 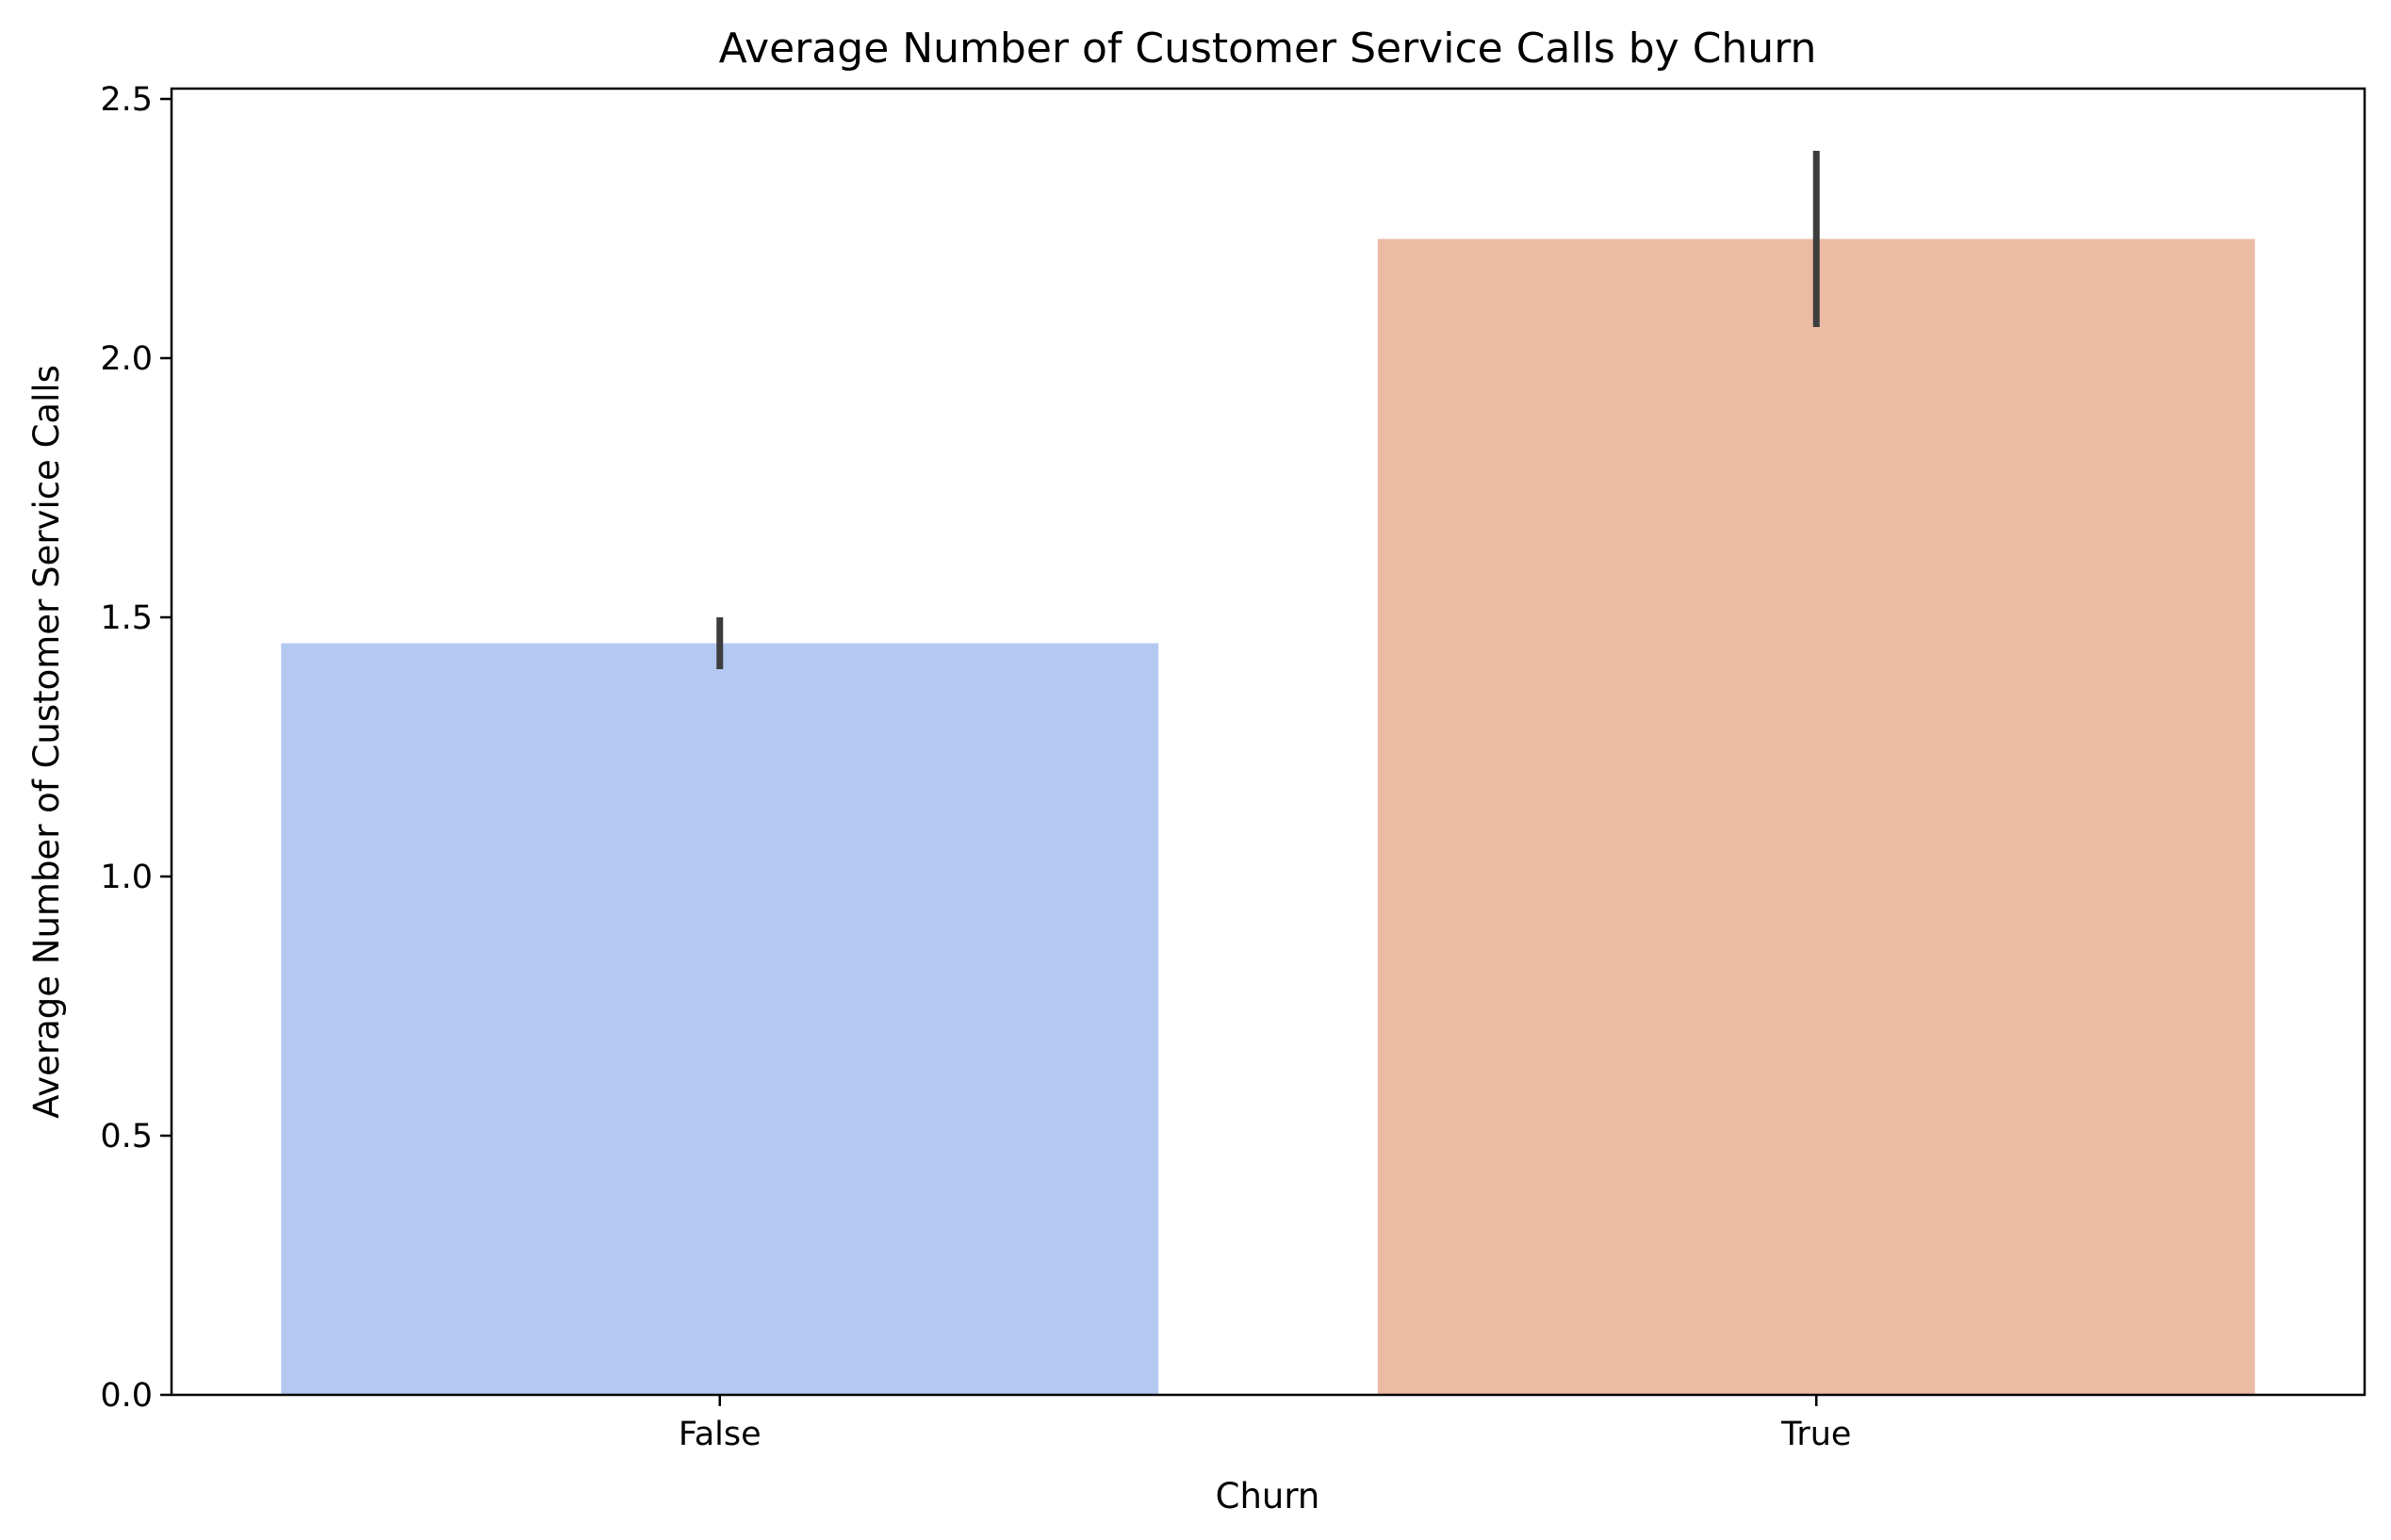 I want to click on x-axis: False True, so click(x=1265, y=1424).